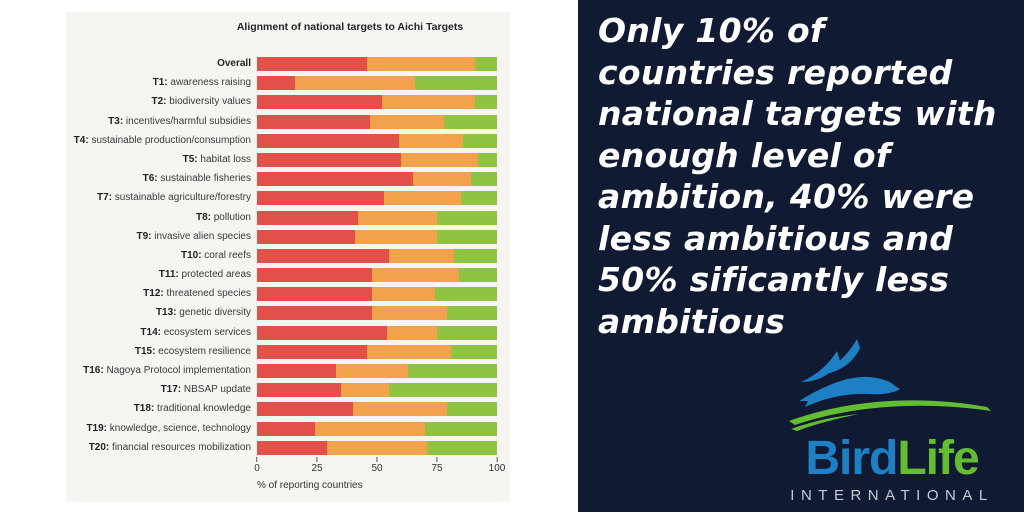  I want to click on row-label: T11: protected areas, so click(204, 275).